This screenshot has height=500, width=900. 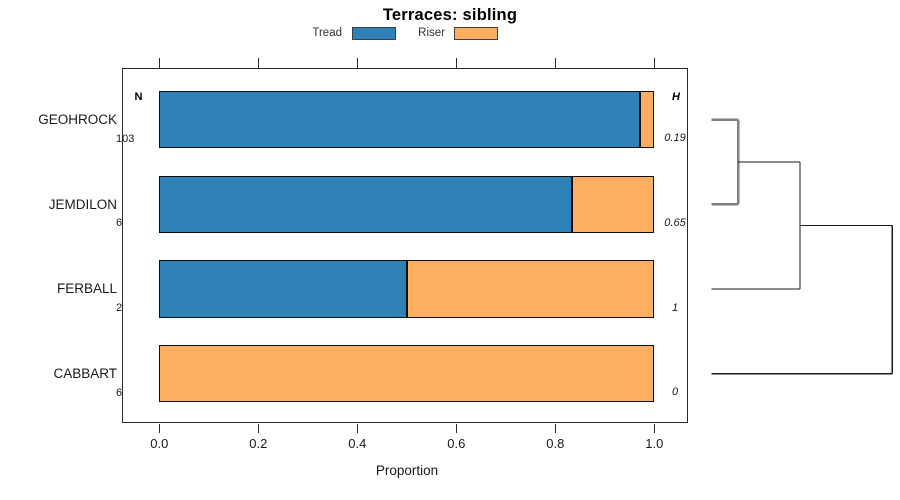 I want to click on x-axis-tick-label: 0.0, so click(x=159, y=443).